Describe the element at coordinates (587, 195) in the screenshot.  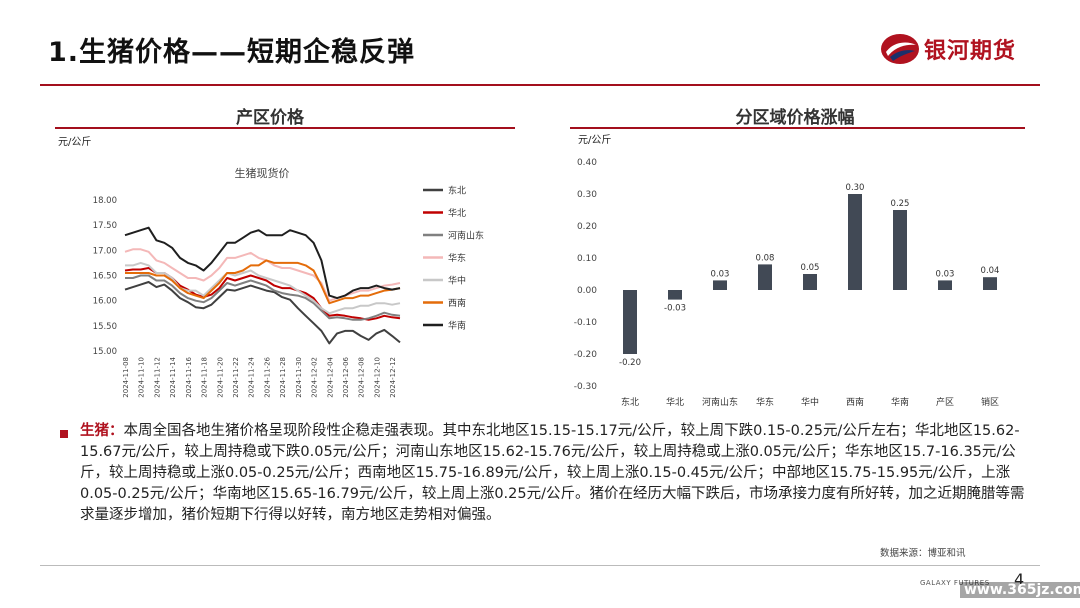
I see `y-tick-label: 0.30` at that location.